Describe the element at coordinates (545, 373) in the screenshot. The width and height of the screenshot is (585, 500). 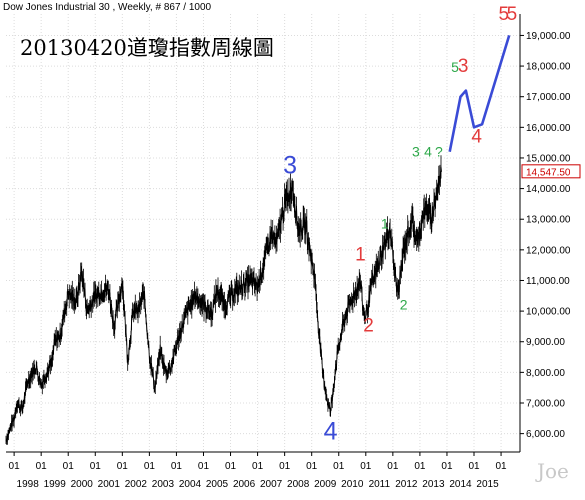
I see `y-tick-label: 8,000.00` at that location.